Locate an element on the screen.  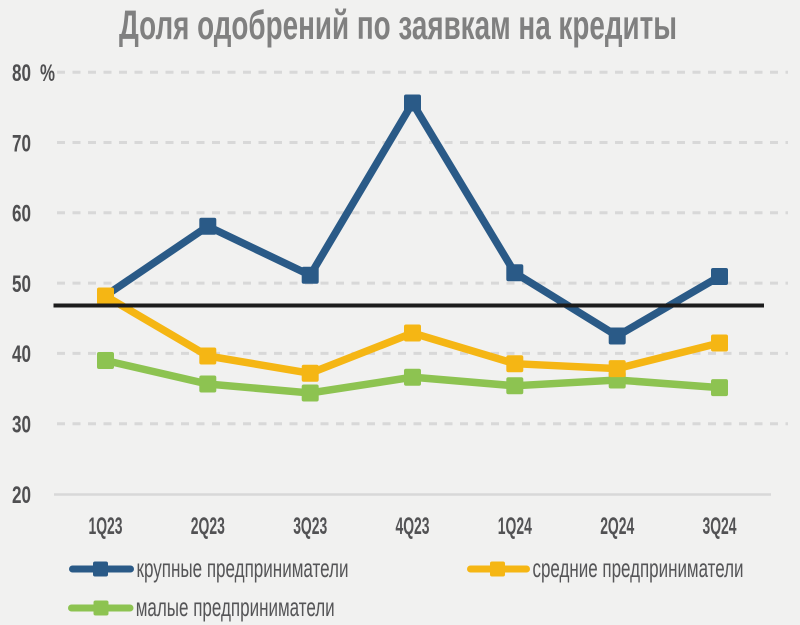
svg-text: 2Q23 is located at coordinates (208, 526).